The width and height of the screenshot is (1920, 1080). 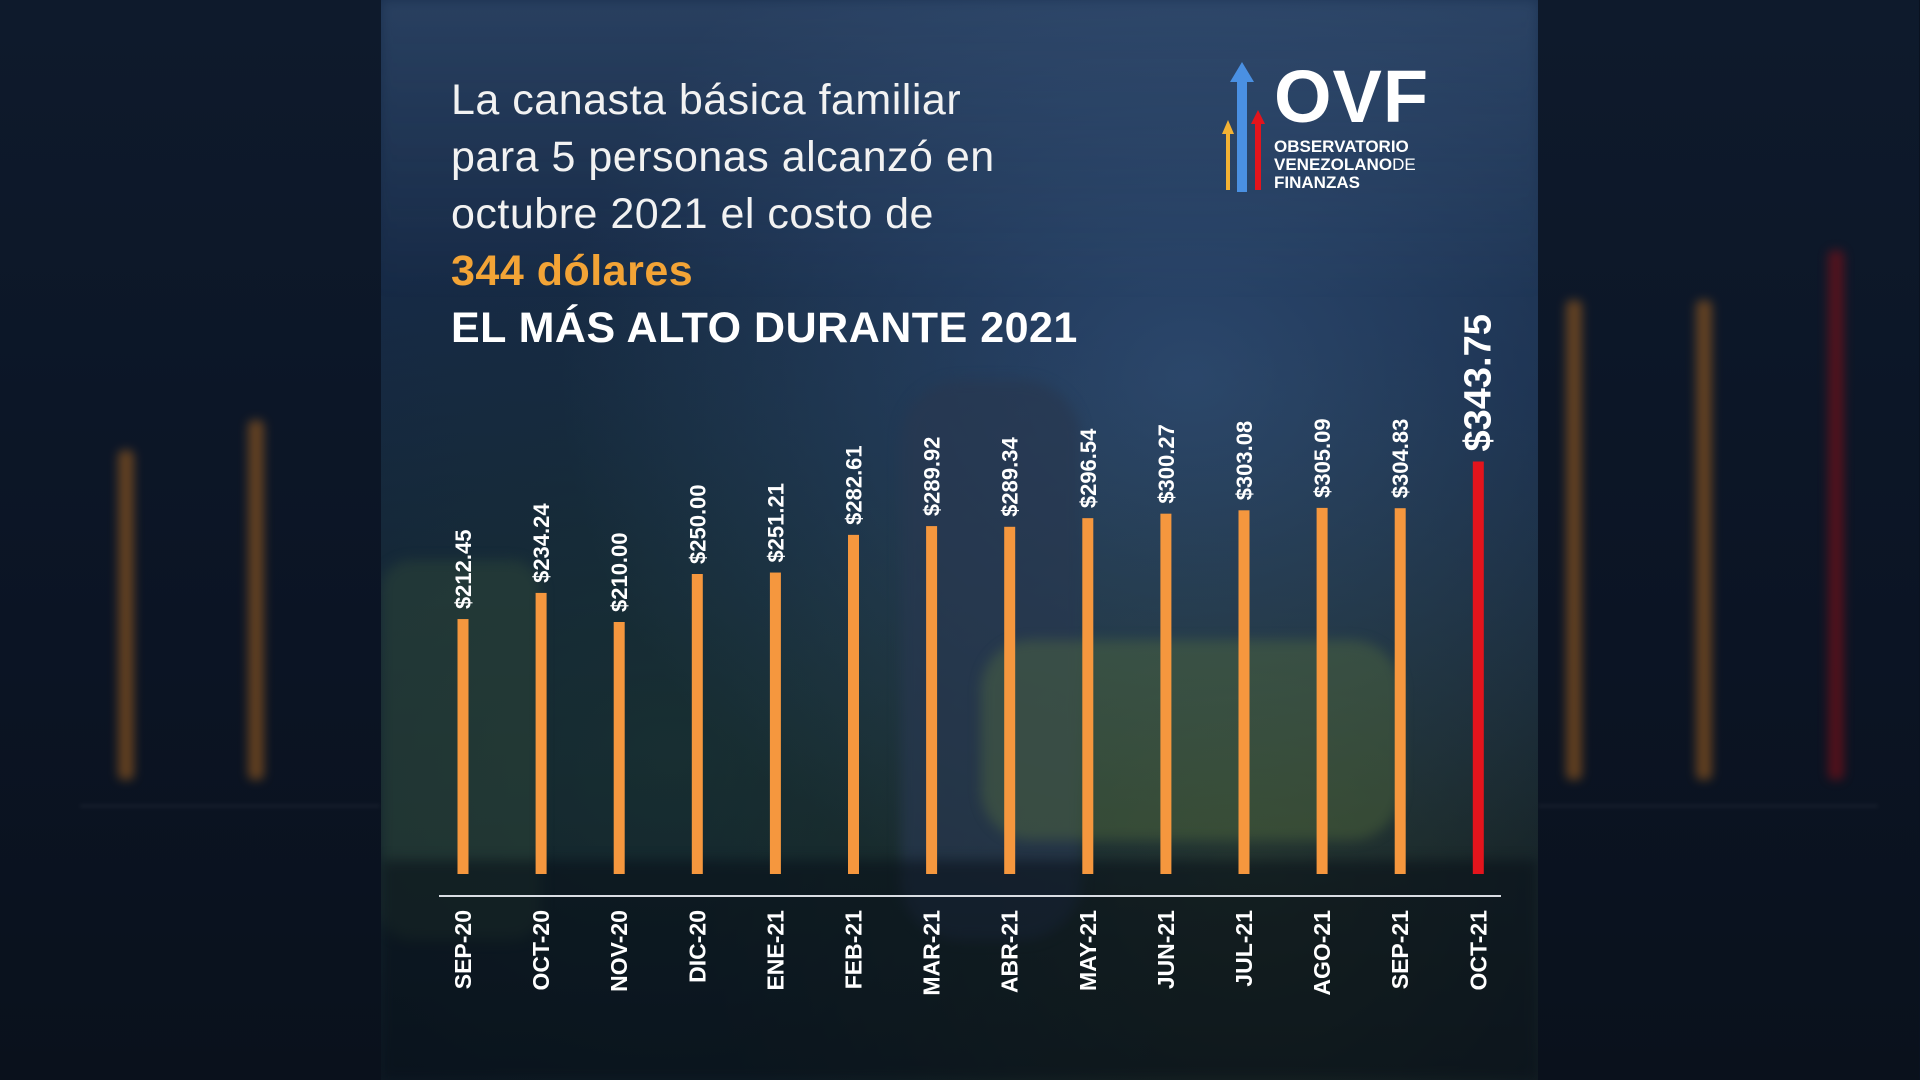 I want to click on value-label-sep-21: $304.83, so click(x=1400, y=459).